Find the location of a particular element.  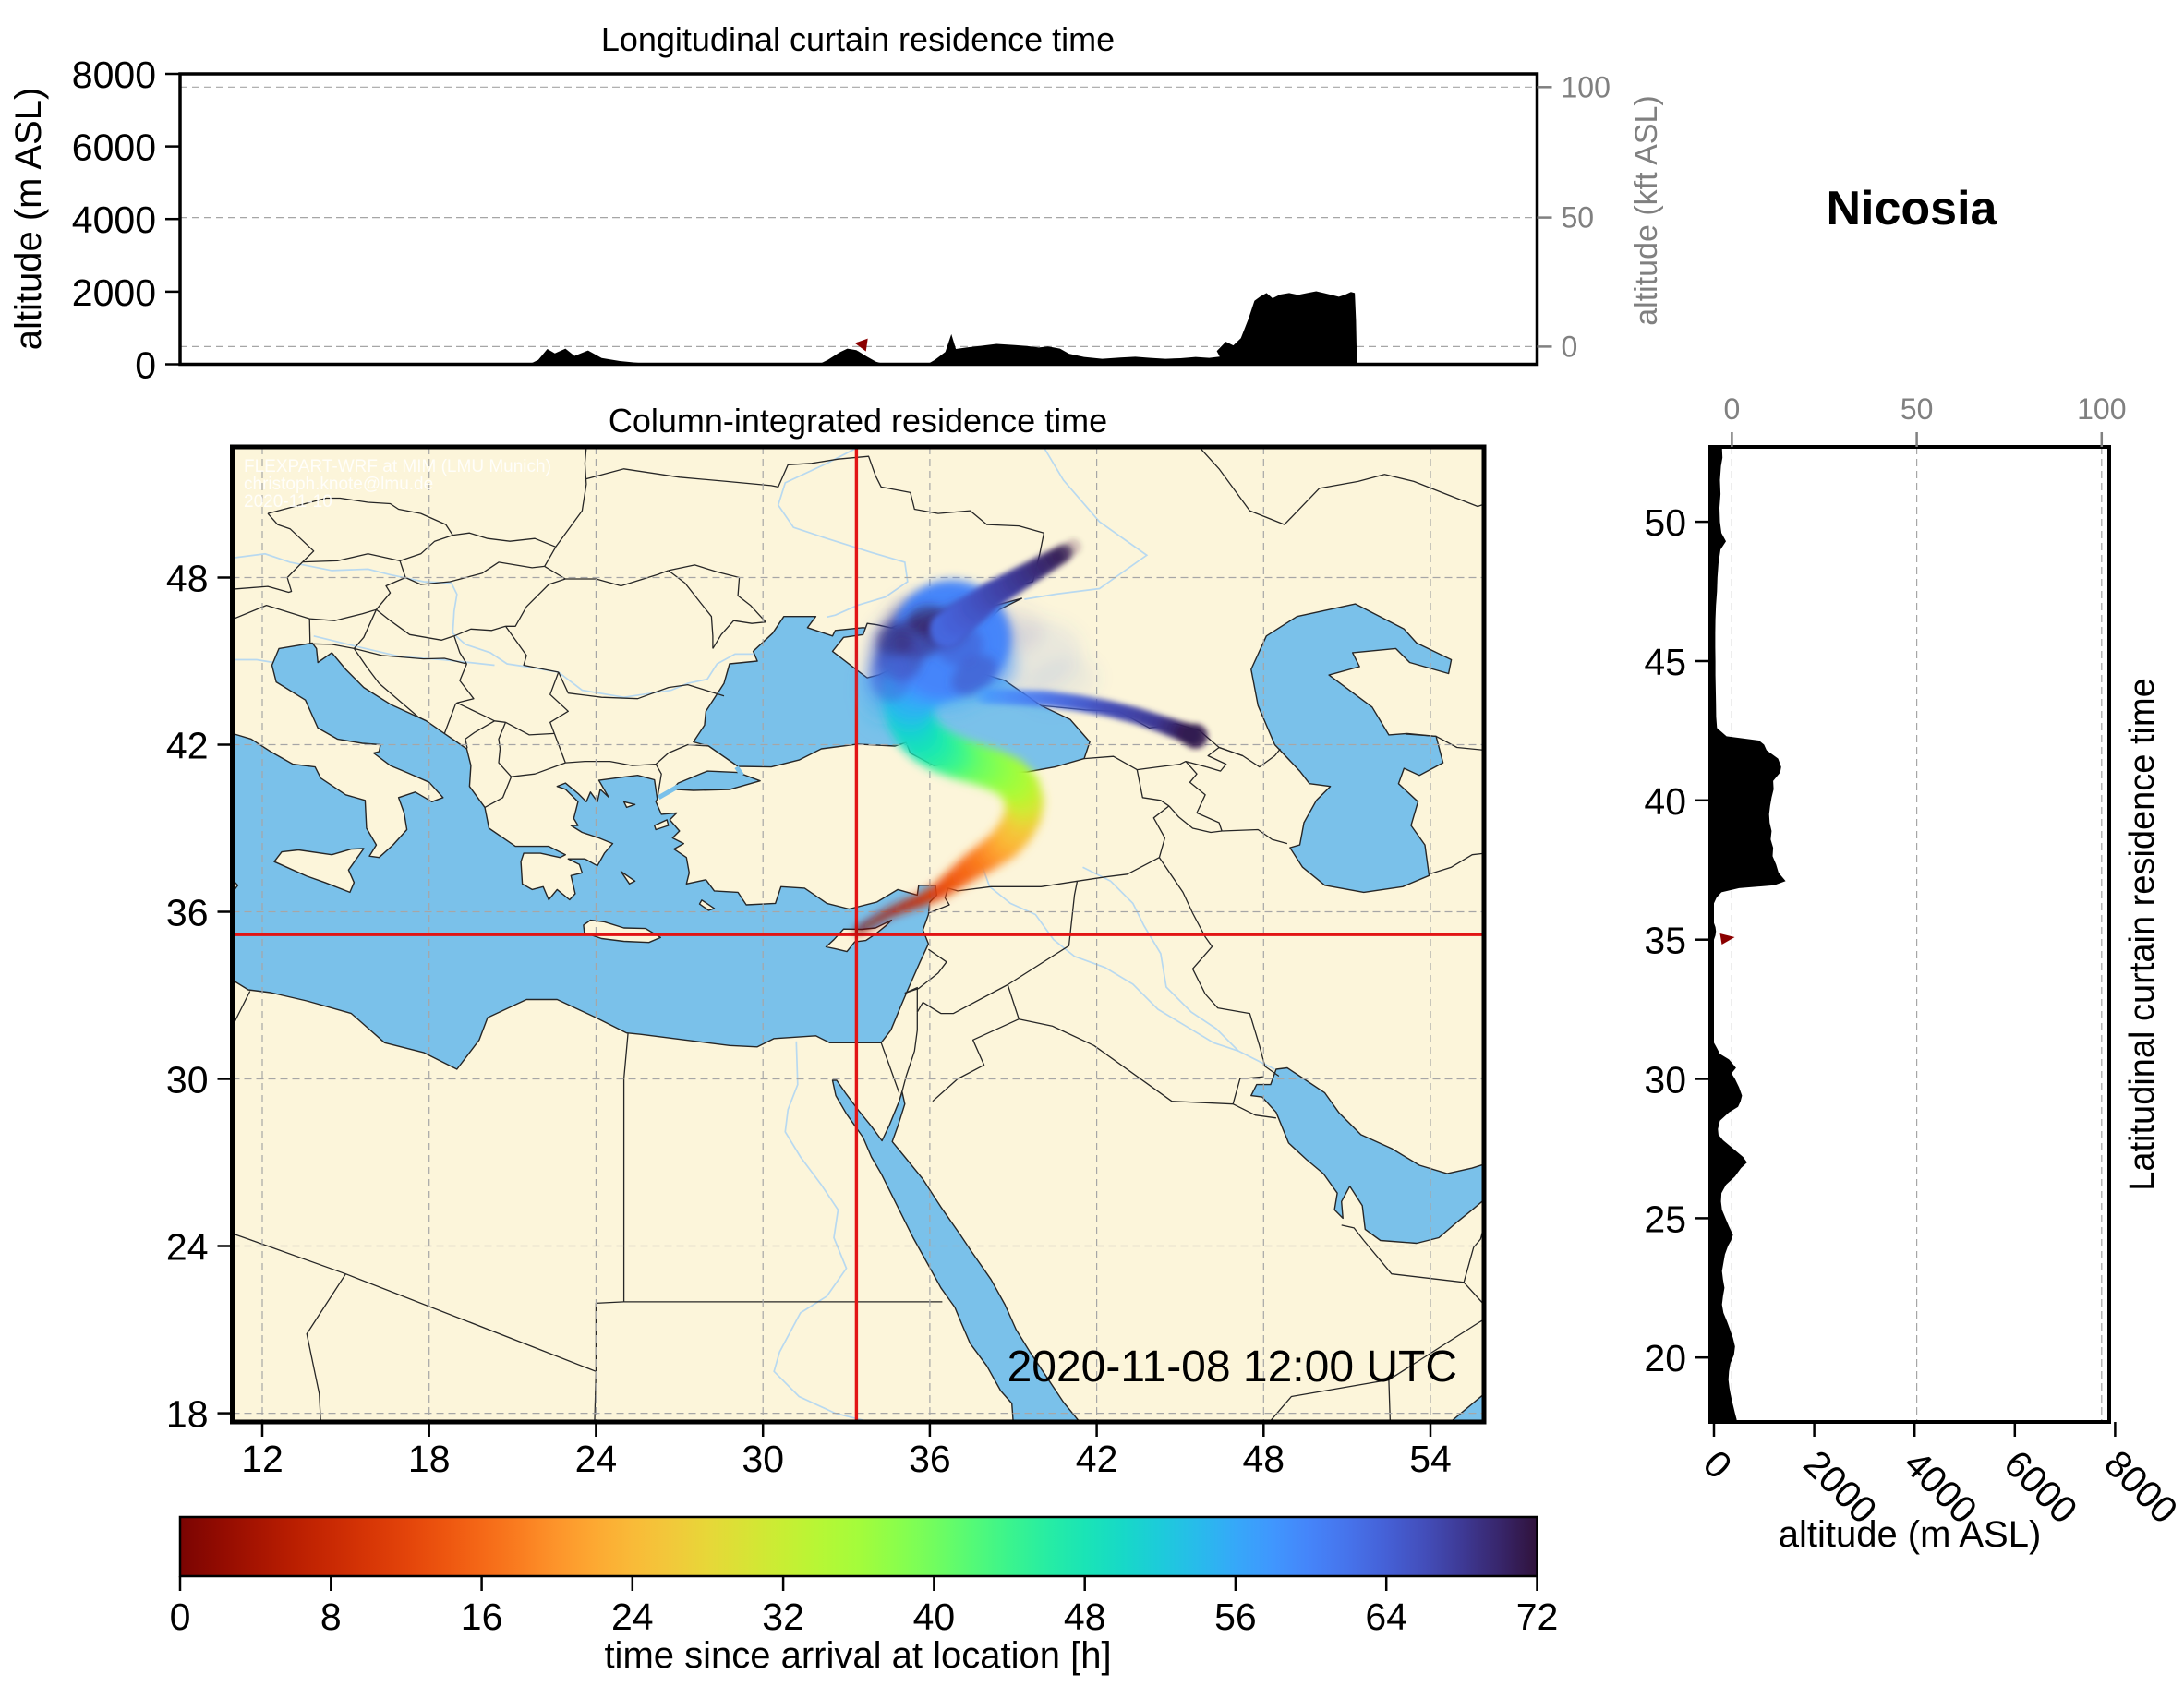

svg-text: 4000 is located at coordinates (114, 220).